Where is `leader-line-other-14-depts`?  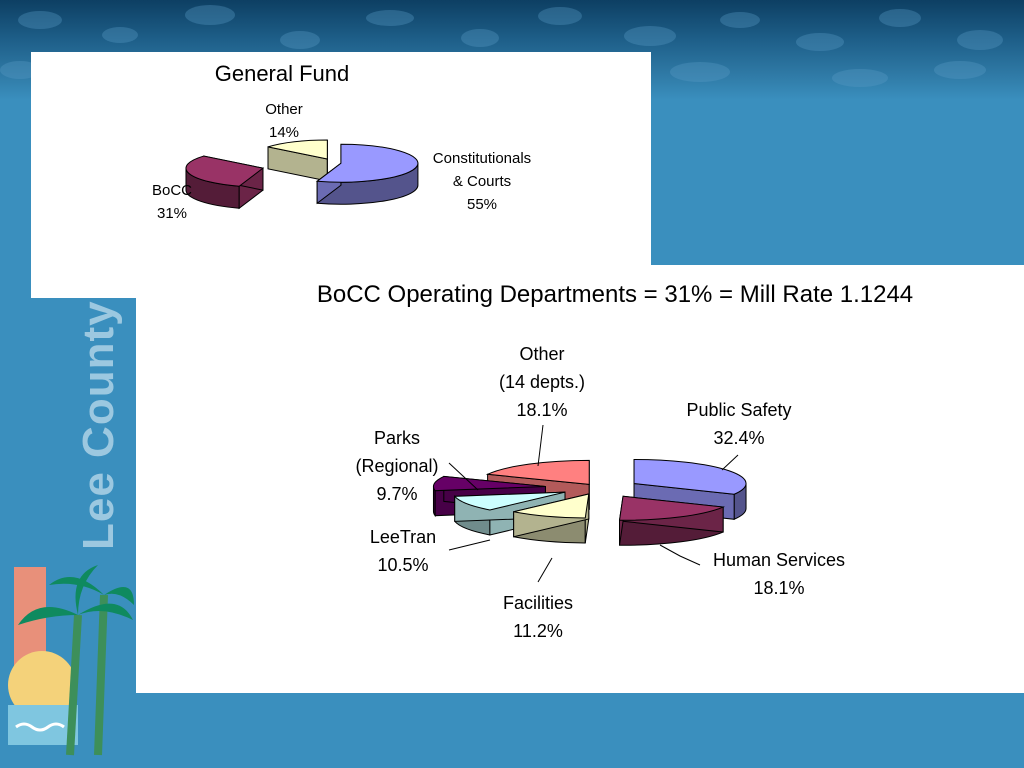 leader-line-other-14-depts is located at coordinates (540, 445).